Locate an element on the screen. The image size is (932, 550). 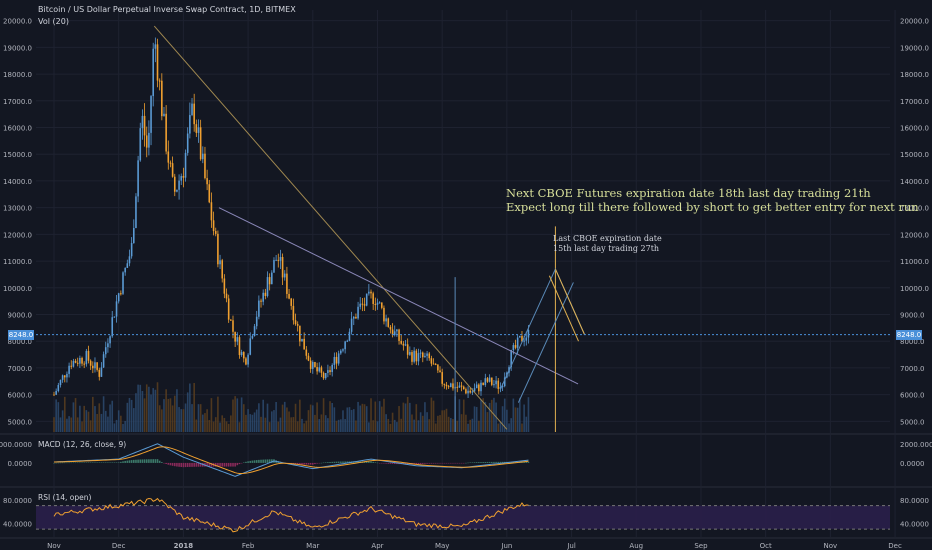
macd-signal-line is located at coordinates (291, 460).